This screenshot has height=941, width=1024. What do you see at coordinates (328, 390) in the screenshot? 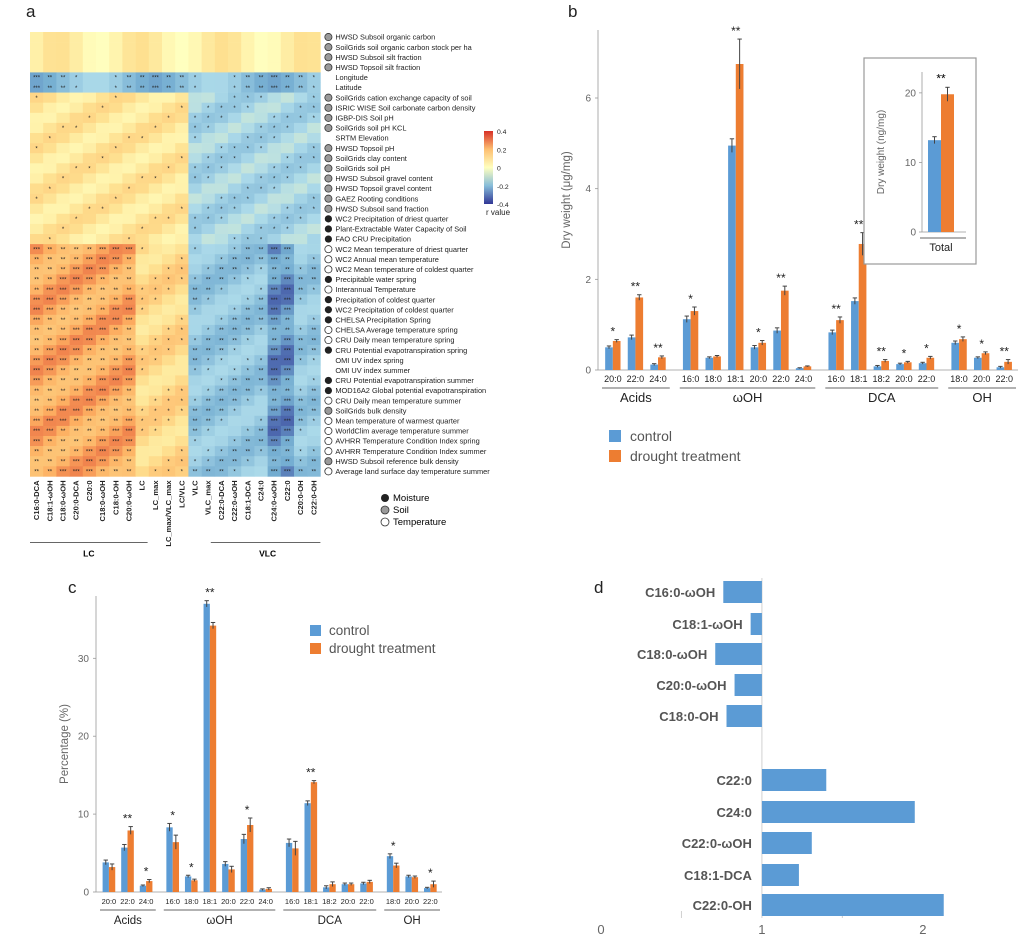
I see `moisture-icon` at bounding box center [328, 390].